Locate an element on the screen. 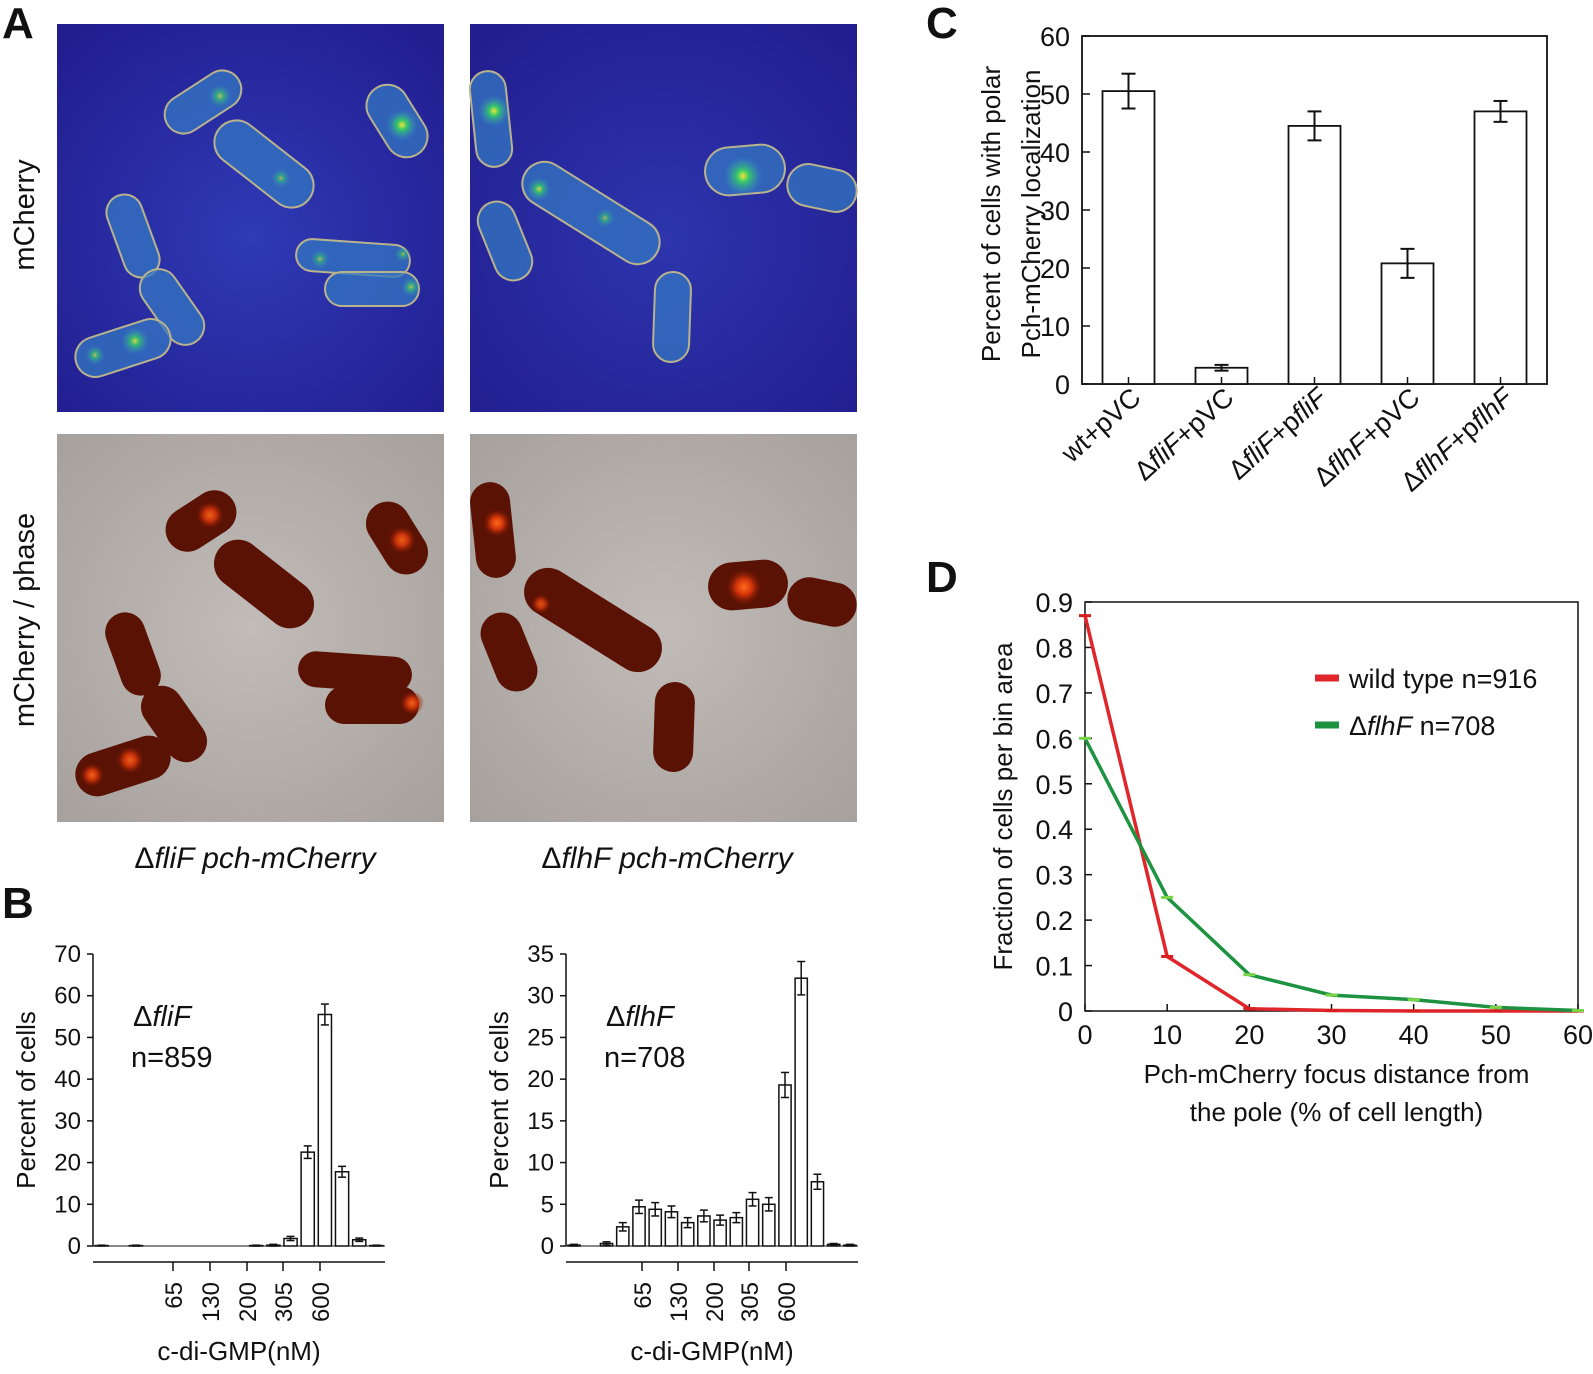 This screenshot has width=1593, height=1374. annotation-gene: ΔfliF is located at coordinates (163, 1017).